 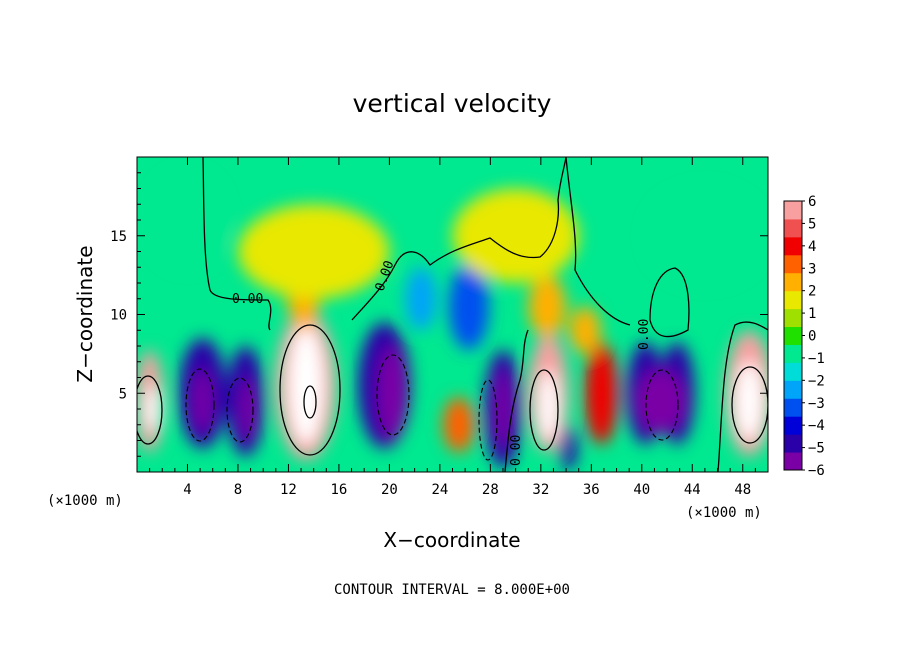 I want to click on colorbar-tick-label: −2, so click(x=816, y=381).